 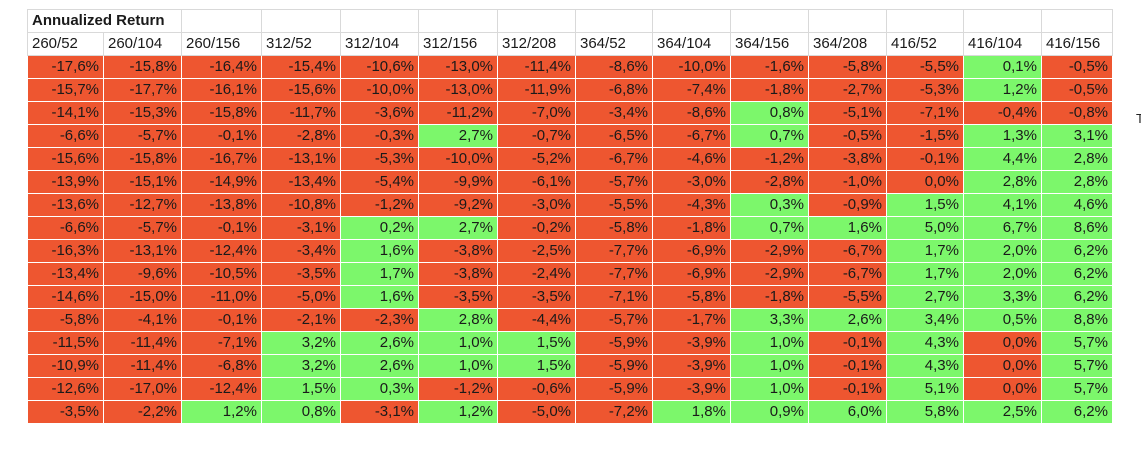 What do you see at coordinates (614, 320) in the screenshot?
I see `return-cell: -5,7%` at bounding box center [614, 320].